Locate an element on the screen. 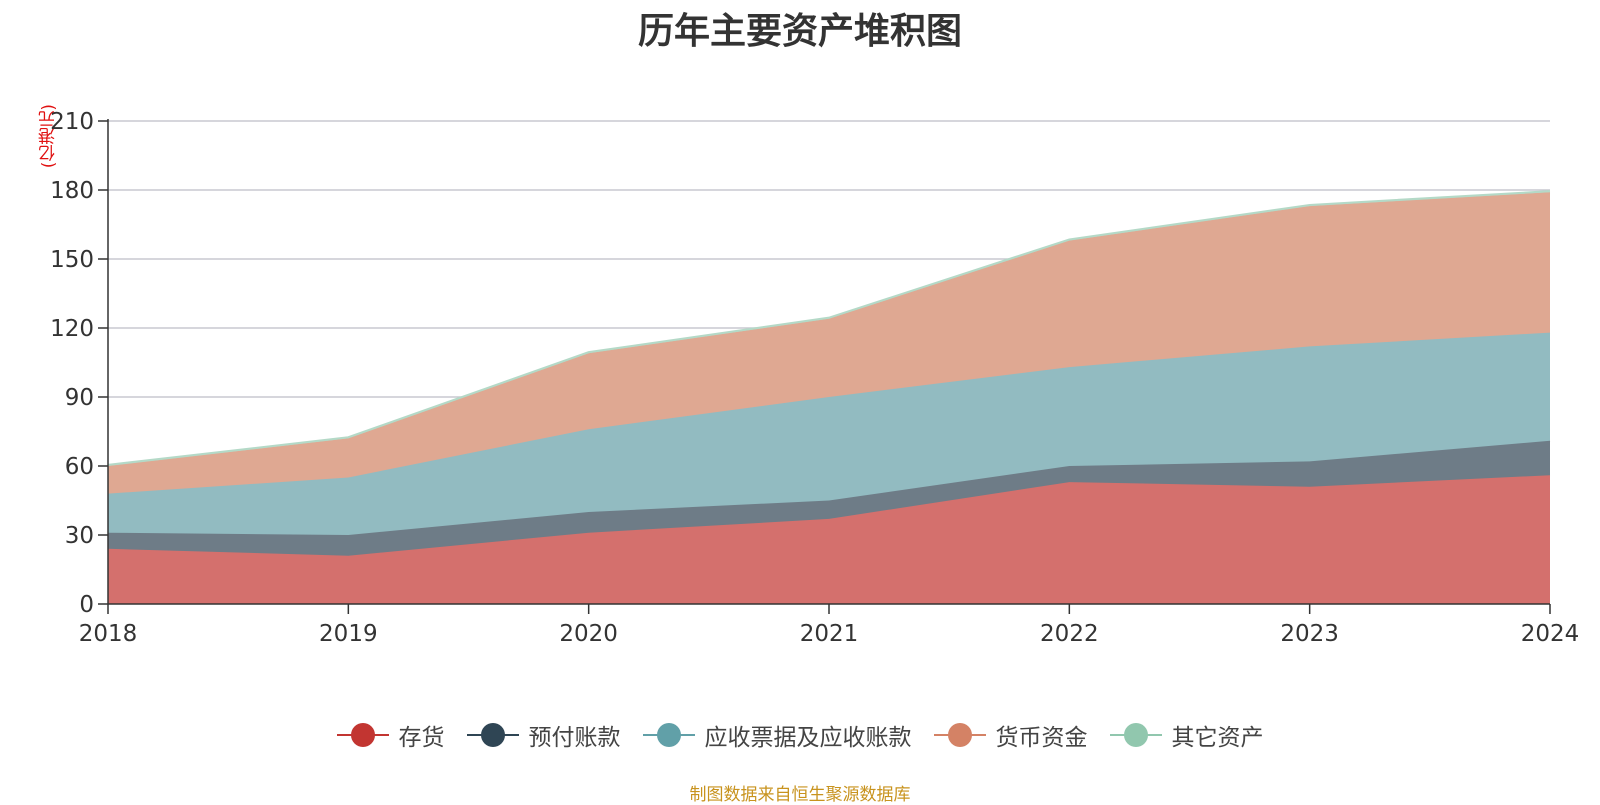  legend-label: 货币资金 is located at coordinates (1041, 738).